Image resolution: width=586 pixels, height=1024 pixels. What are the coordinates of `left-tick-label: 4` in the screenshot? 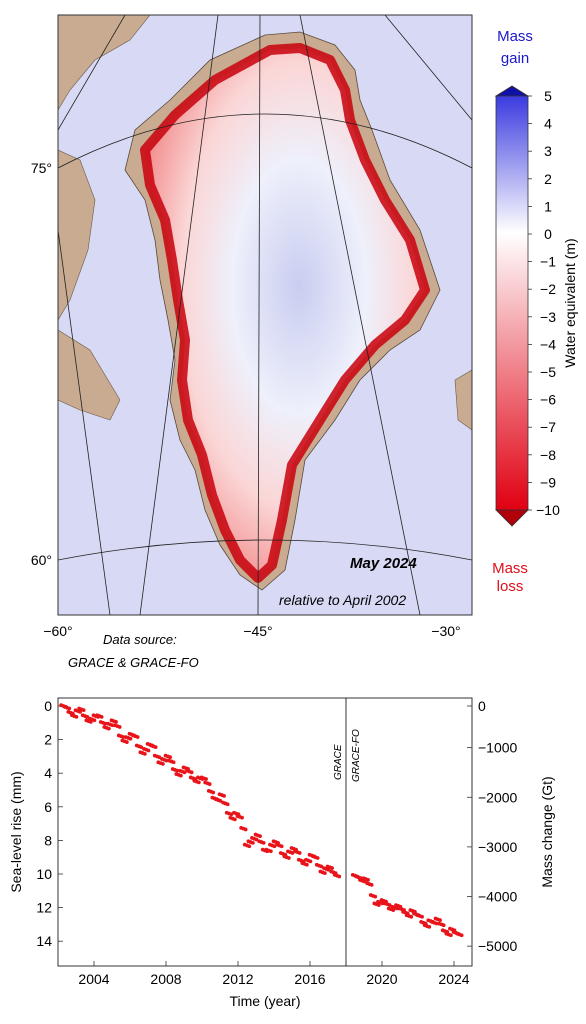 It's located at (48, 773).